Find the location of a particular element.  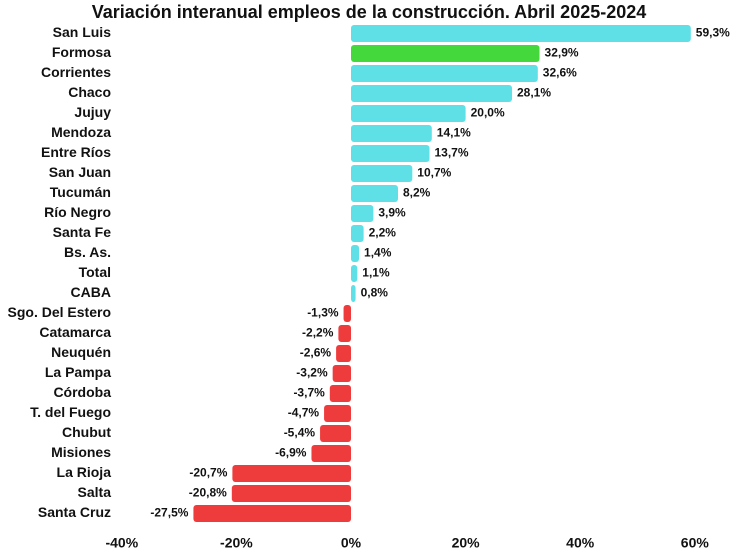

data-label: 3,9% is located at coordinates (392, 213).